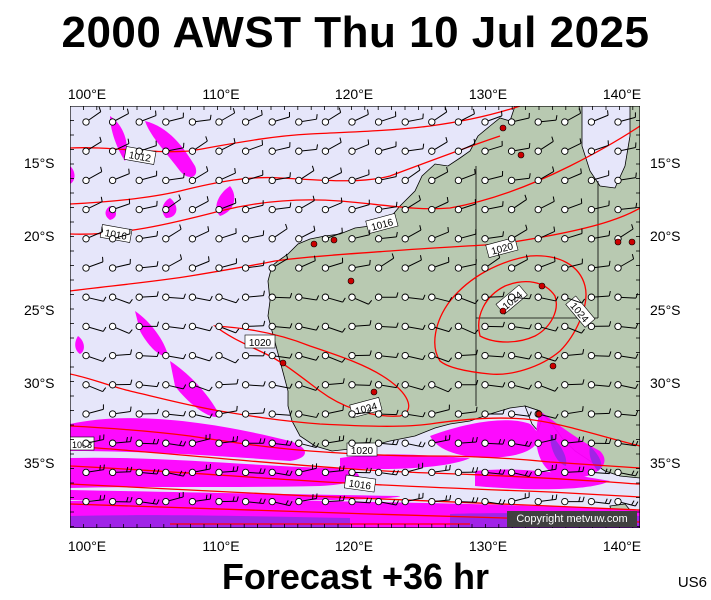 The width and height of the screenshot is (711, 600). What do you see at coordinates (221, 546) in the screenshot?
I see `lon-label-bottom-110: 110°E` at bounding box center [221, 546].